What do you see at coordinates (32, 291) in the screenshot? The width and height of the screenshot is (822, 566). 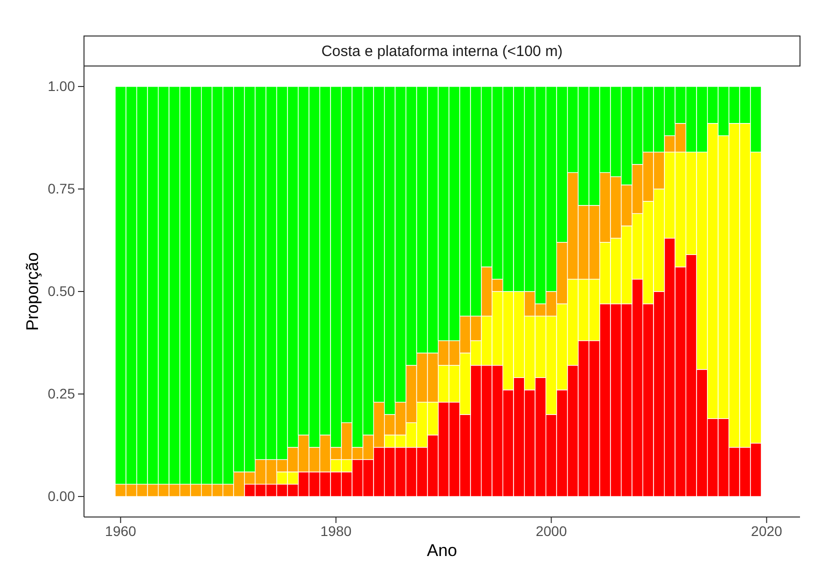 I see `y-axis-title: Proporção` at bounding box center [32, 291].